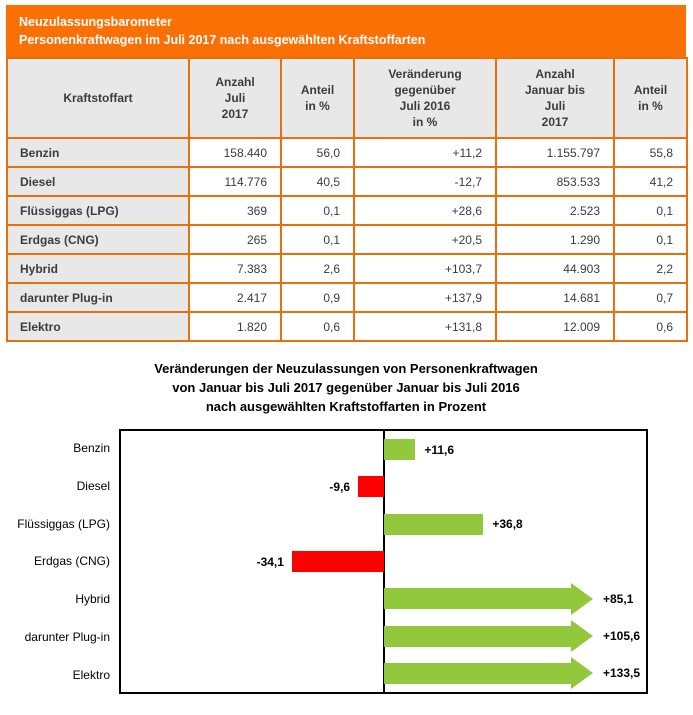  Describe the element at coordinates (317, 268) in the screenshot. I see `value-cell: 2,6` at that location.